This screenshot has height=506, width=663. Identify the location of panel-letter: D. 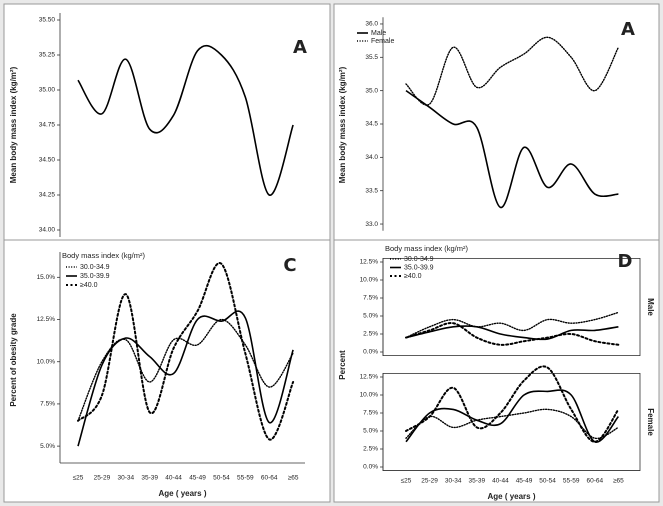
(625, 261).